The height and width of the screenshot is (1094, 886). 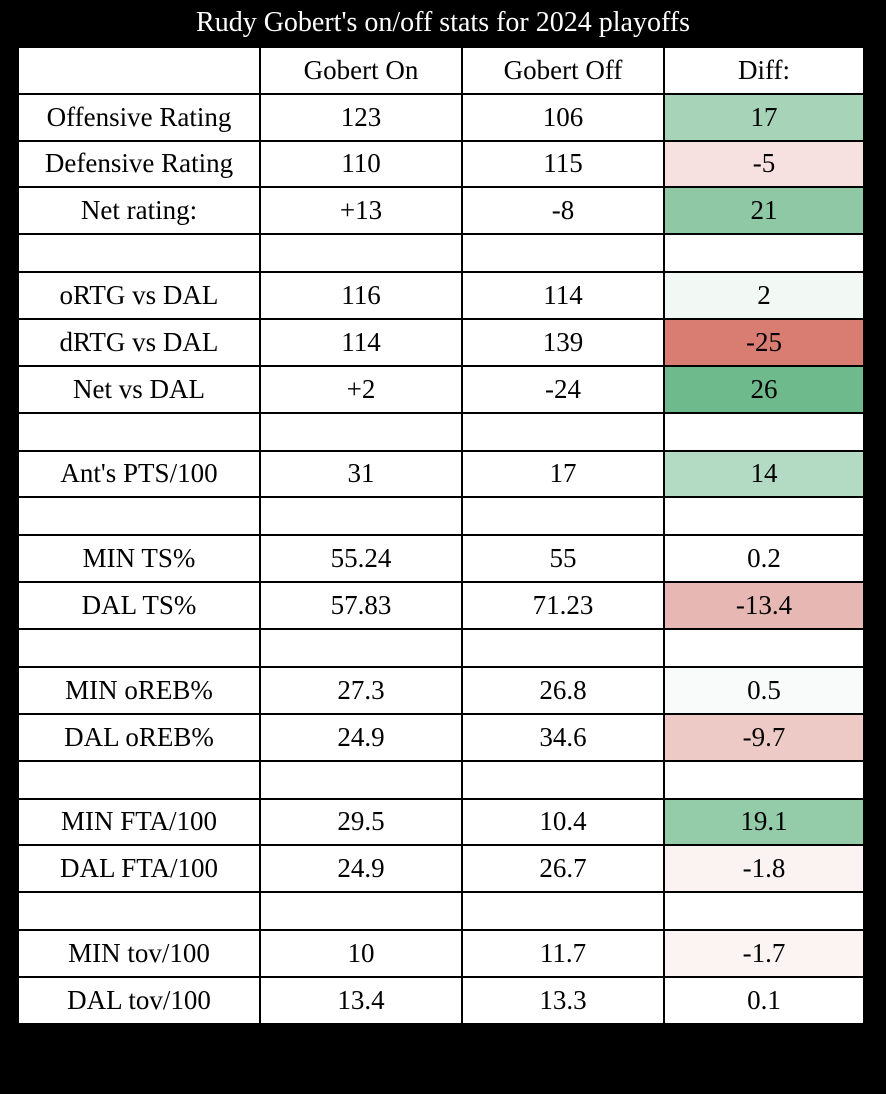 I want to click on row-label-cell: Net vs DAL, so click(x=139, y=389).